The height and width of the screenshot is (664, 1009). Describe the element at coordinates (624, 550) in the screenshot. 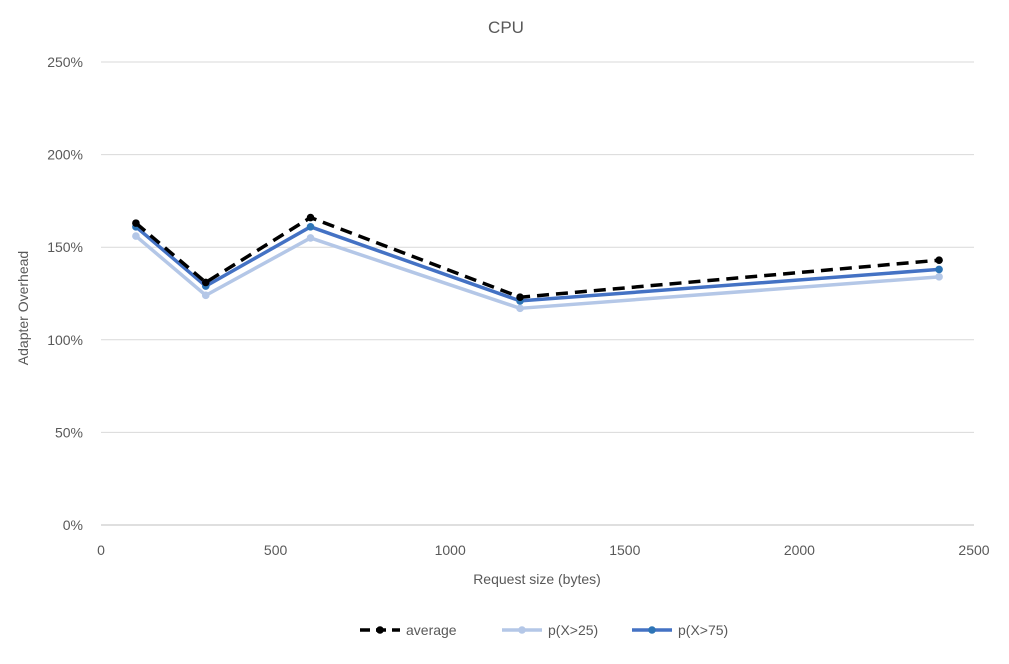

I see `x-tick-label: 1500` at that location.